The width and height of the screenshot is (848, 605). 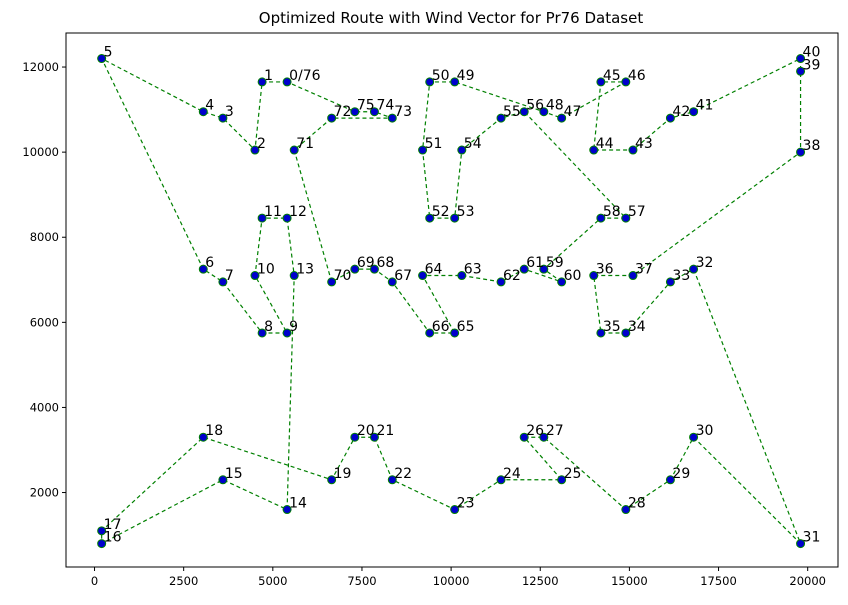 I want to click on point-label: 7, so click(x=229, y=276).